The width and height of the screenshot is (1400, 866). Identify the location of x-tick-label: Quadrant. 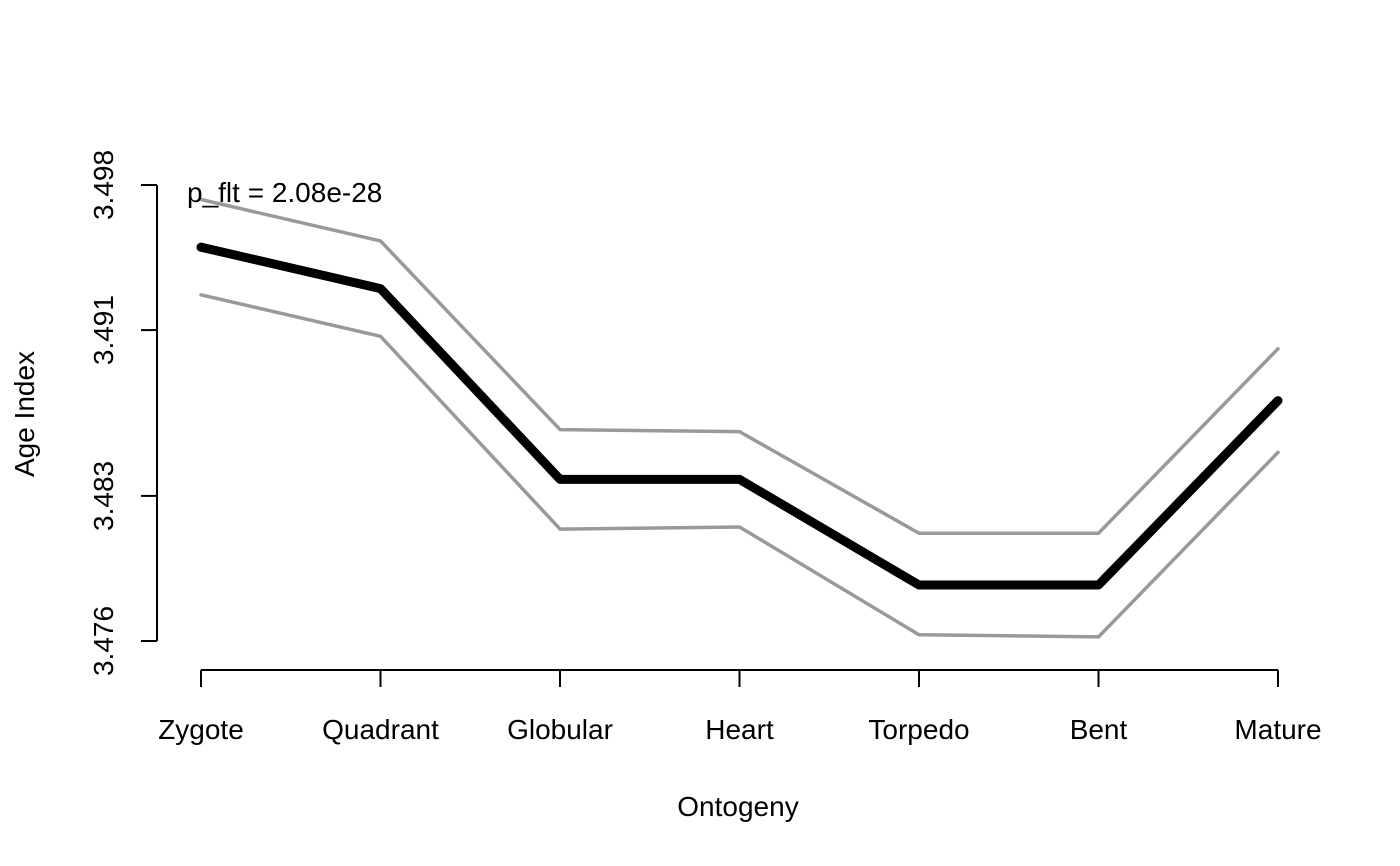
(380, 729).